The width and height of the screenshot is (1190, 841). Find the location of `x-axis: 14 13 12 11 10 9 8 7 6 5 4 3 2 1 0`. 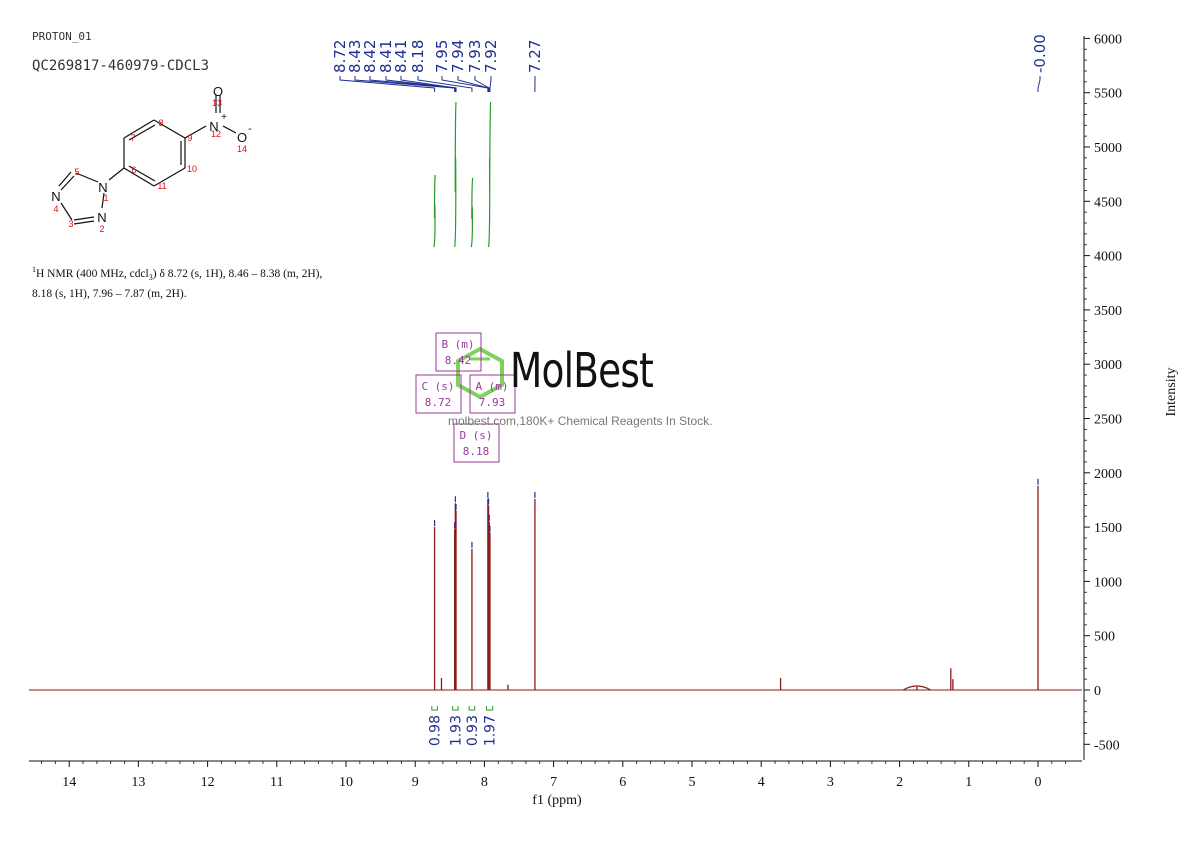

x-axis: 14 13 12 11 10 9 8 7 6 5 4 3 2 1 0 is located at coordinates (555, 775).